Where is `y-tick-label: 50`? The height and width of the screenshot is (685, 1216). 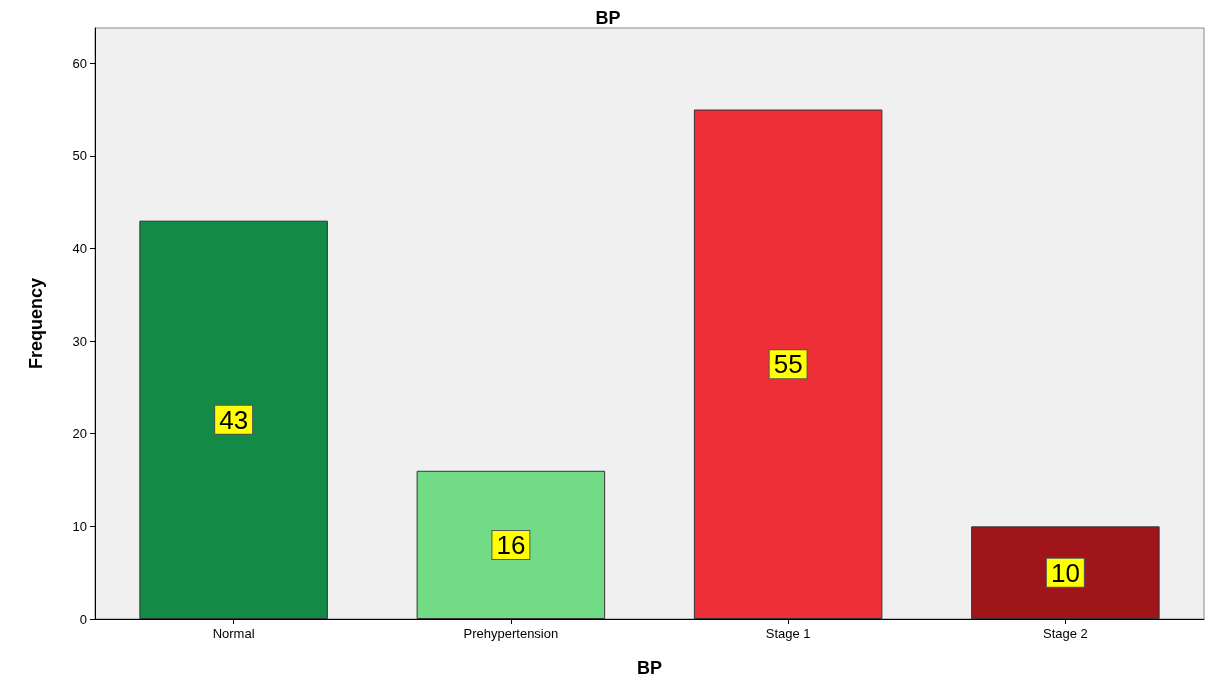 y-tick-label: 50 is located at coordinates (79, 156).